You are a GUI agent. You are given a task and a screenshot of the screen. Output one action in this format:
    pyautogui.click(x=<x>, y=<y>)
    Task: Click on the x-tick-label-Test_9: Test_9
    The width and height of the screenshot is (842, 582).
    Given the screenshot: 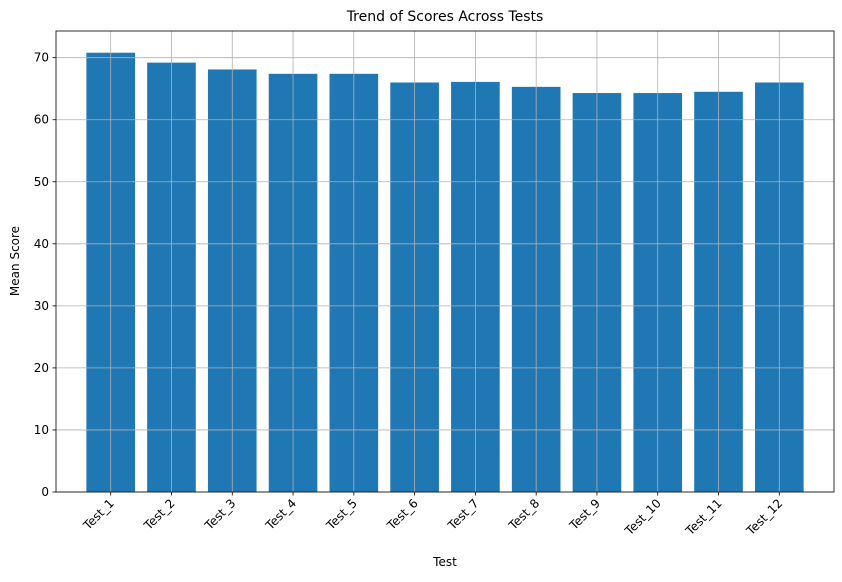 What is the action you would take?
    pyautogui.click(x=584, y=514)
    